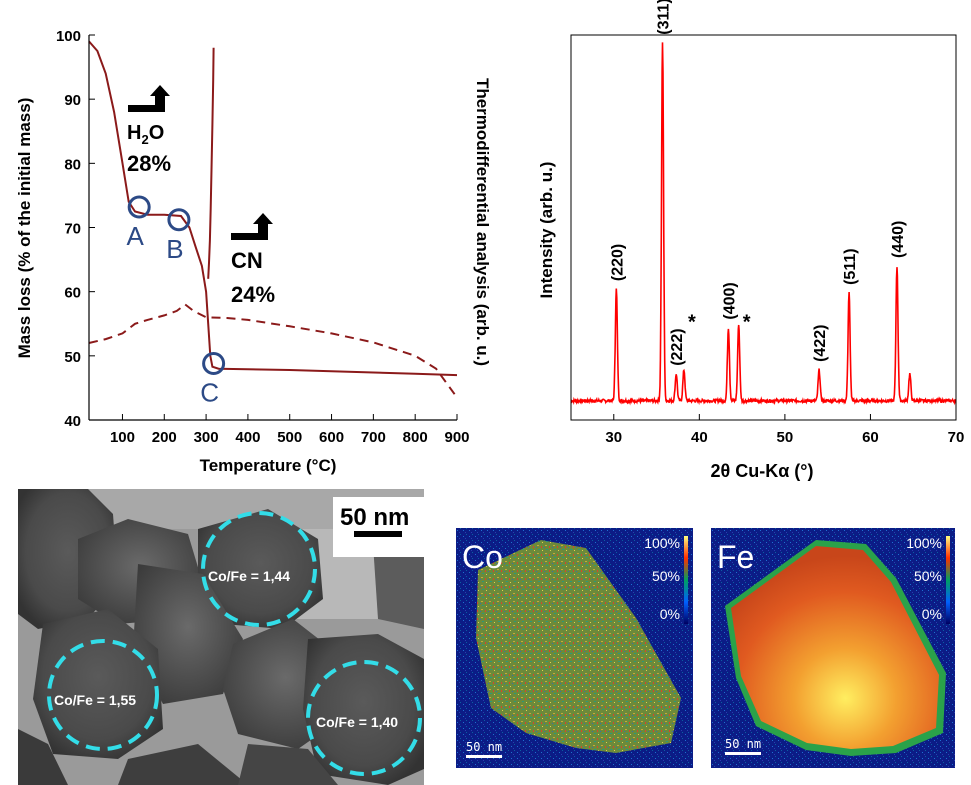 This screenshot has width=971, height=785. What do you see at coordinates (209, 393) in the screenshot?
I see `tga-point-label-C: C` at bounding box center [209, 393].